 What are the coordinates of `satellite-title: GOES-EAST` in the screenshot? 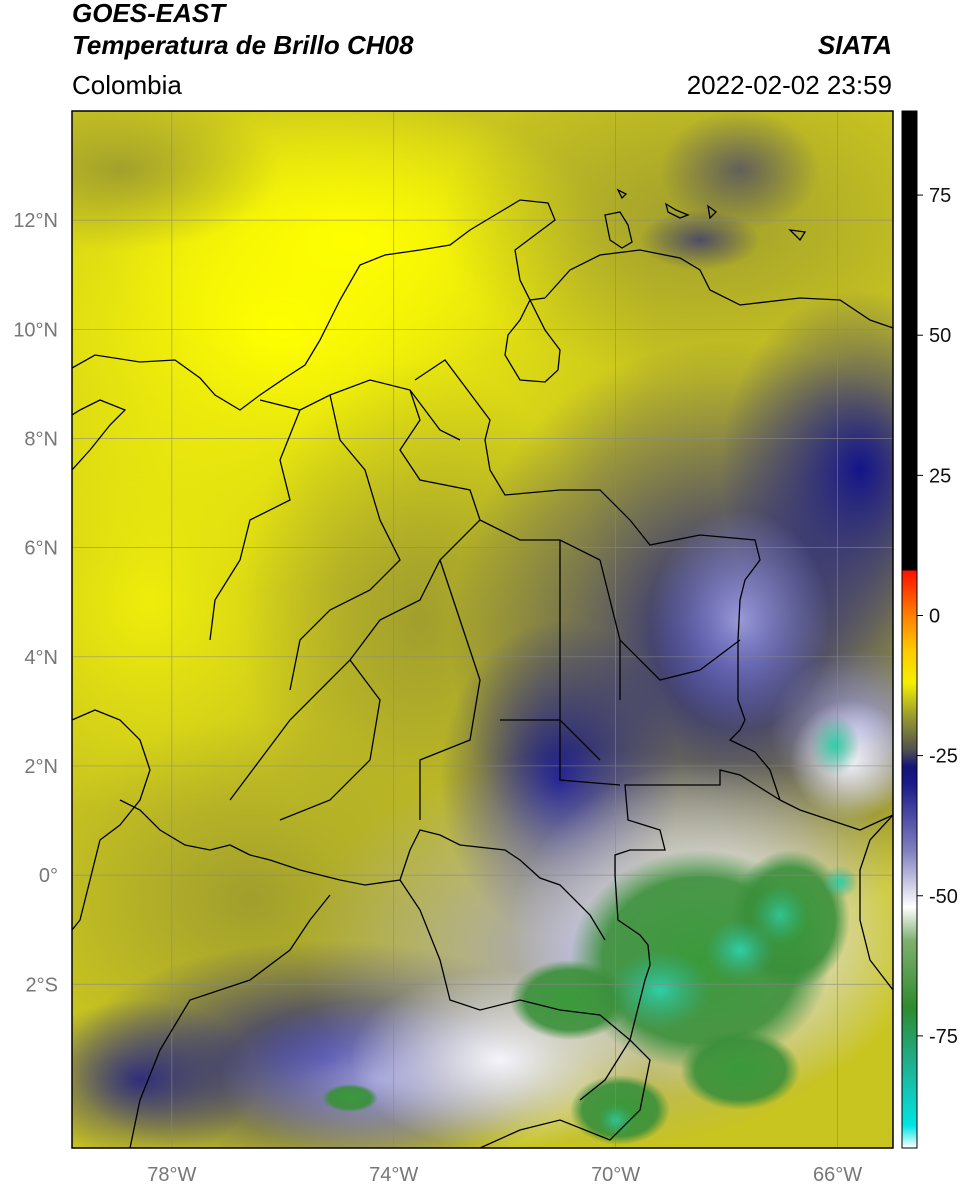 It's located at (149, 14).